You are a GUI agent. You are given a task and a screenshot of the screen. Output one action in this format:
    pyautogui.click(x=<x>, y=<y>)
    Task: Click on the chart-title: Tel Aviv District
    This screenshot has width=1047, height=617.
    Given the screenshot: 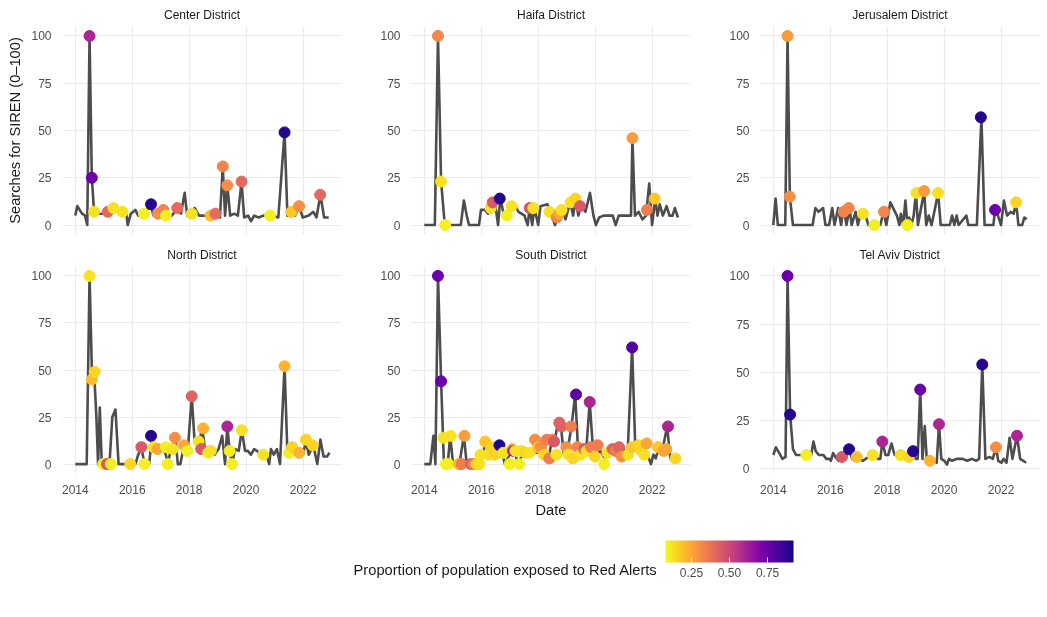 What is the action you would take?
    pyautogui.click(x=900, y=254)
    